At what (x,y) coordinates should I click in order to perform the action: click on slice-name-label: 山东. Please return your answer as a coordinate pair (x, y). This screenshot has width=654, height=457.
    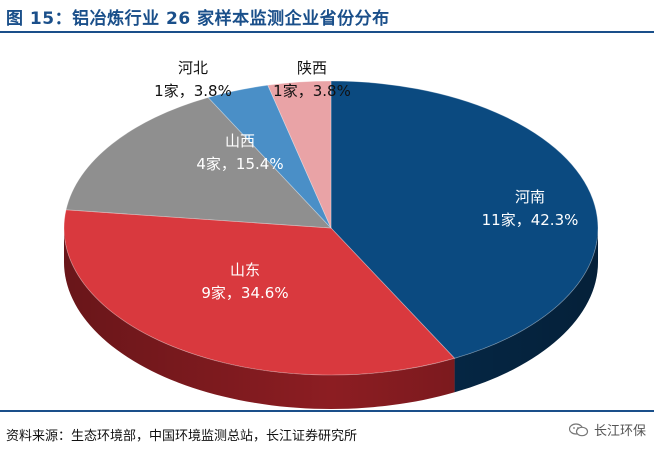
    Looking at the image, I should click on (245, 270).